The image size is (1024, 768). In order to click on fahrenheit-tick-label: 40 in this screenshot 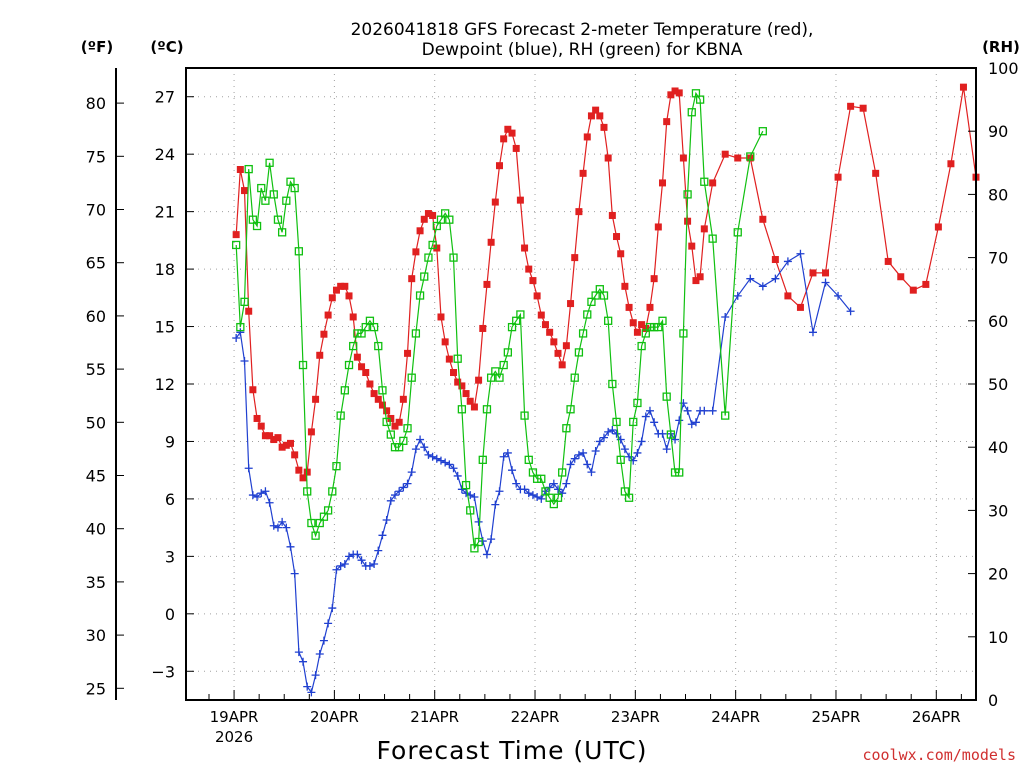, I will do `click(96, 529)`.